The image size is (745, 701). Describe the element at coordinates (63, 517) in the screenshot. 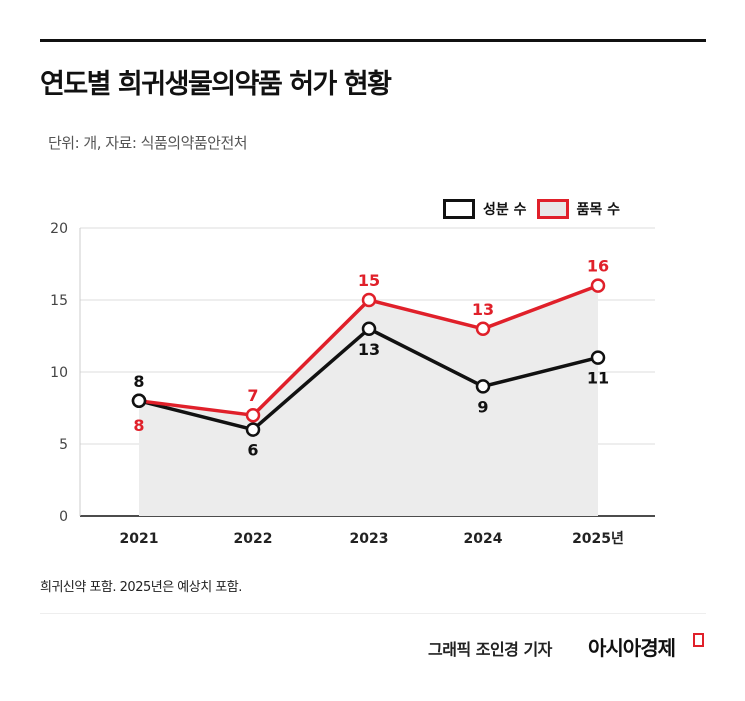

I see `y-tick-label: 0` at that location.